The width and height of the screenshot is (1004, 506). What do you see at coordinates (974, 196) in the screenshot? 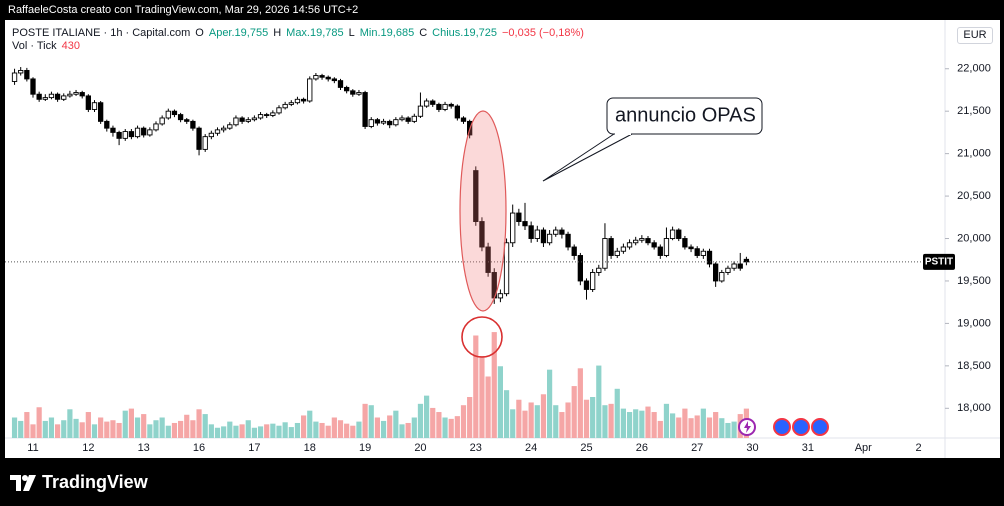
I see `y-tick-label: 20,500` at bounding box center [974, 196].